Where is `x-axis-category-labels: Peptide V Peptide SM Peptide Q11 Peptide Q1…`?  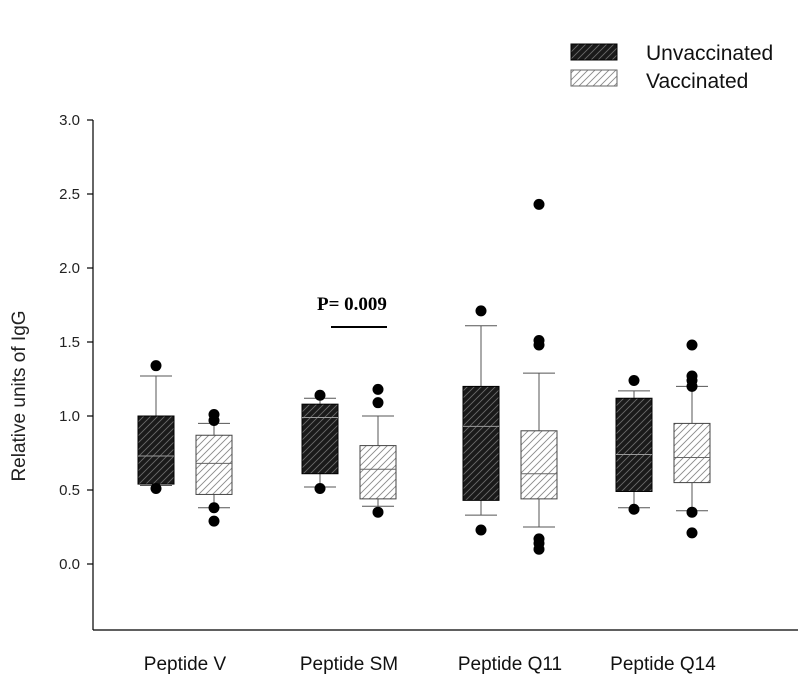 x-axis-category-labels: Peptide V Peptide SM Peptide Q11 Peptide Q1… is located at coordinates (430, 664).